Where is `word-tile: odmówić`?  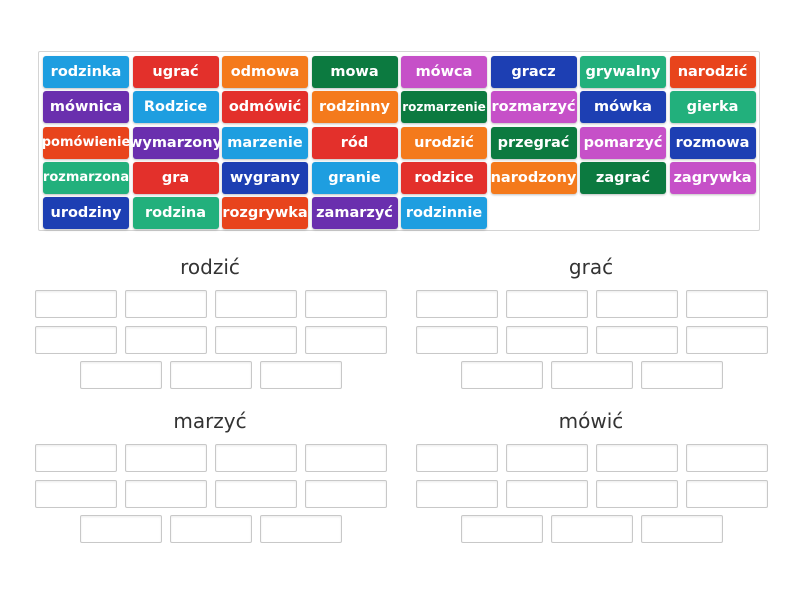 word-tile: odmówić is located at coordinates (265, 107).